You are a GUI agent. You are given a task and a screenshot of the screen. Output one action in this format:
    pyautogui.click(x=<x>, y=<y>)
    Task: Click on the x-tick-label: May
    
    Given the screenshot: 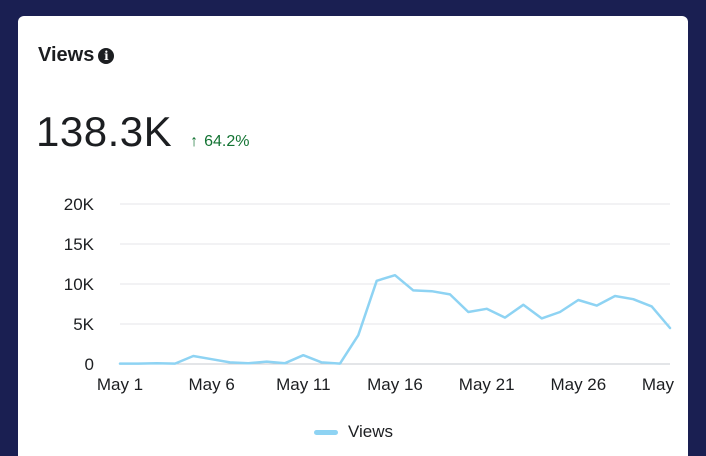 What is the action you would take?
    pyautogui.click(x=658, y=384)
    